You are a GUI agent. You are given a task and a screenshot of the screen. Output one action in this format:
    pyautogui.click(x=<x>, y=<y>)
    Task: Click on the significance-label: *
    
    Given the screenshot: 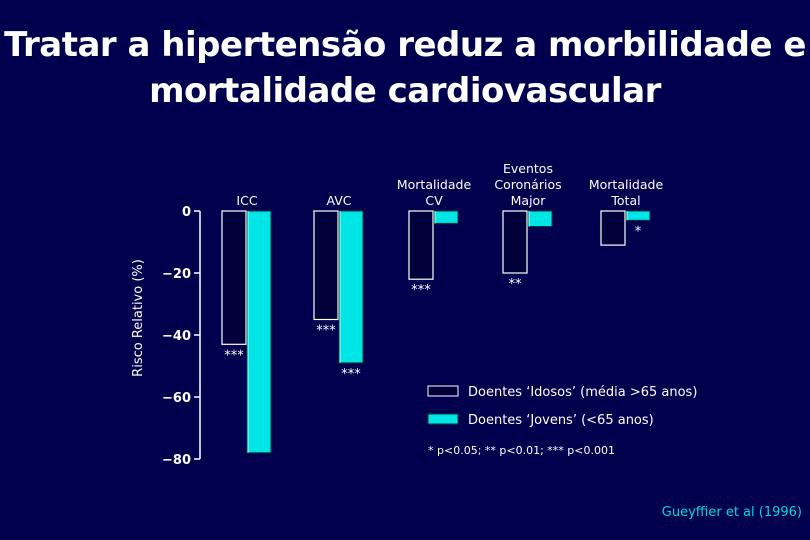 What is the action you would take?
    pyautogui.click(x=638, y=231)
    